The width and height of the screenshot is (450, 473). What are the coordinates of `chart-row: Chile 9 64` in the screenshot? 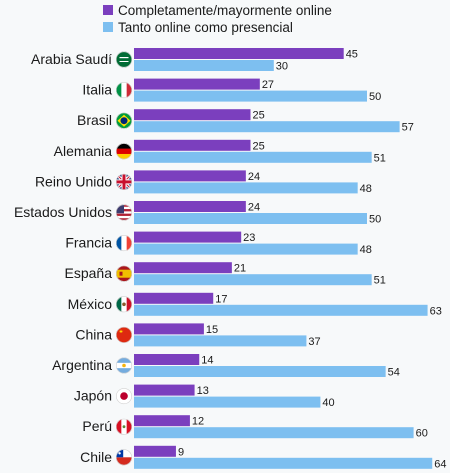 It's located at (263, 457).